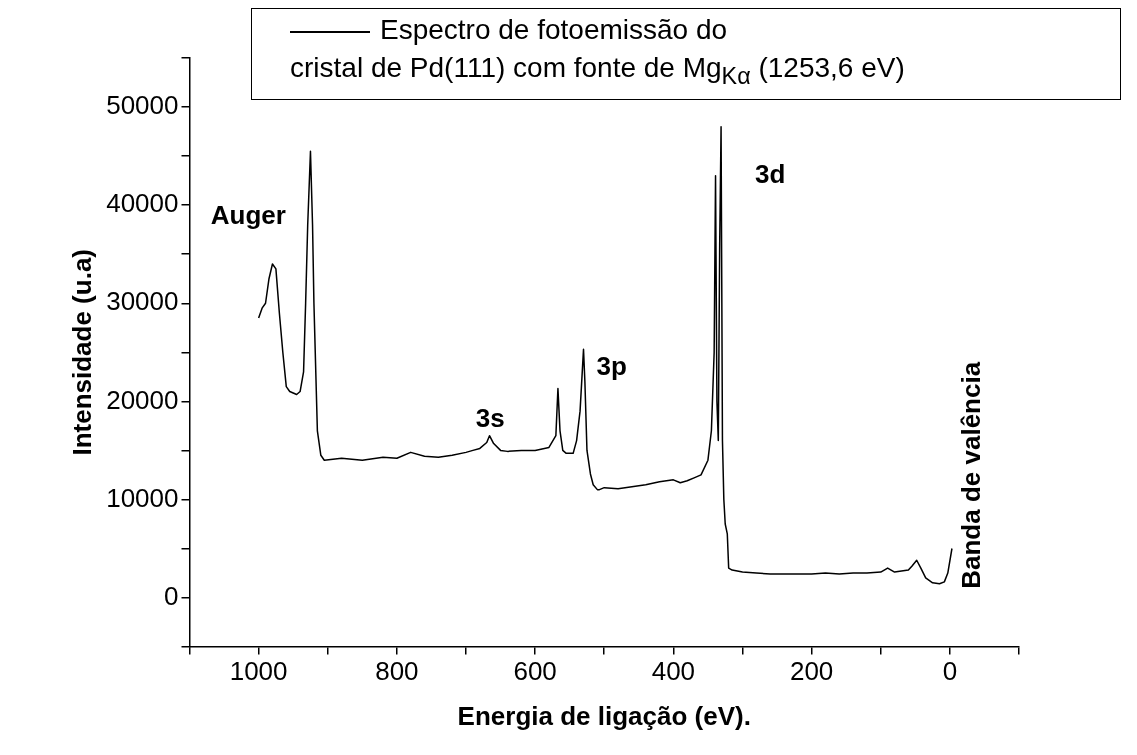 This screenshot has height=755, width=1137. Describe the element at coordinates (811, 671) in the screenshot. I see `x-tick-label: 200` at that location.